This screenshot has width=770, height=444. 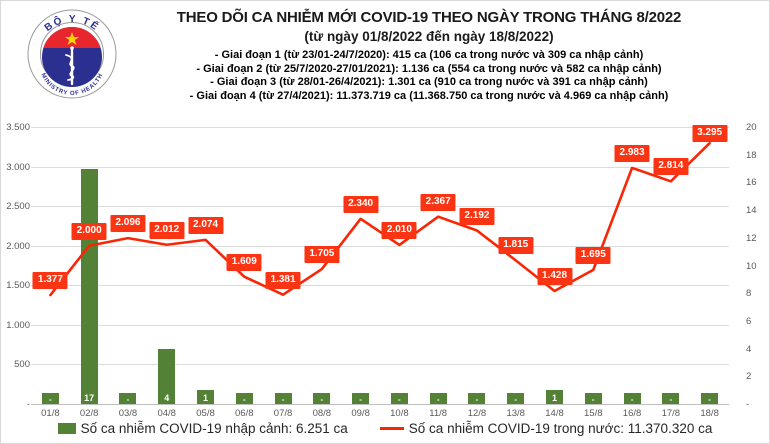 I want to click on x-axis-label: 11/8, so click(x=438, y=413).